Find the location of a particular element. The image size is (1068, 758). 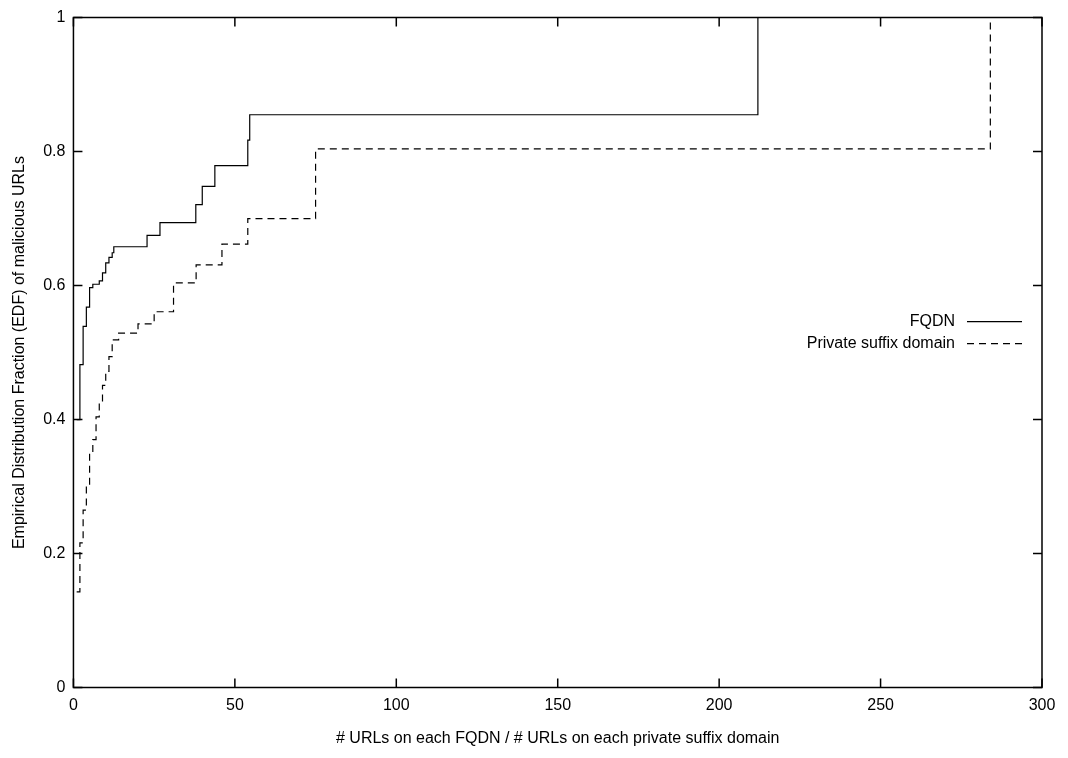

legend-label: FQDN is located at coordinates (932, 321).